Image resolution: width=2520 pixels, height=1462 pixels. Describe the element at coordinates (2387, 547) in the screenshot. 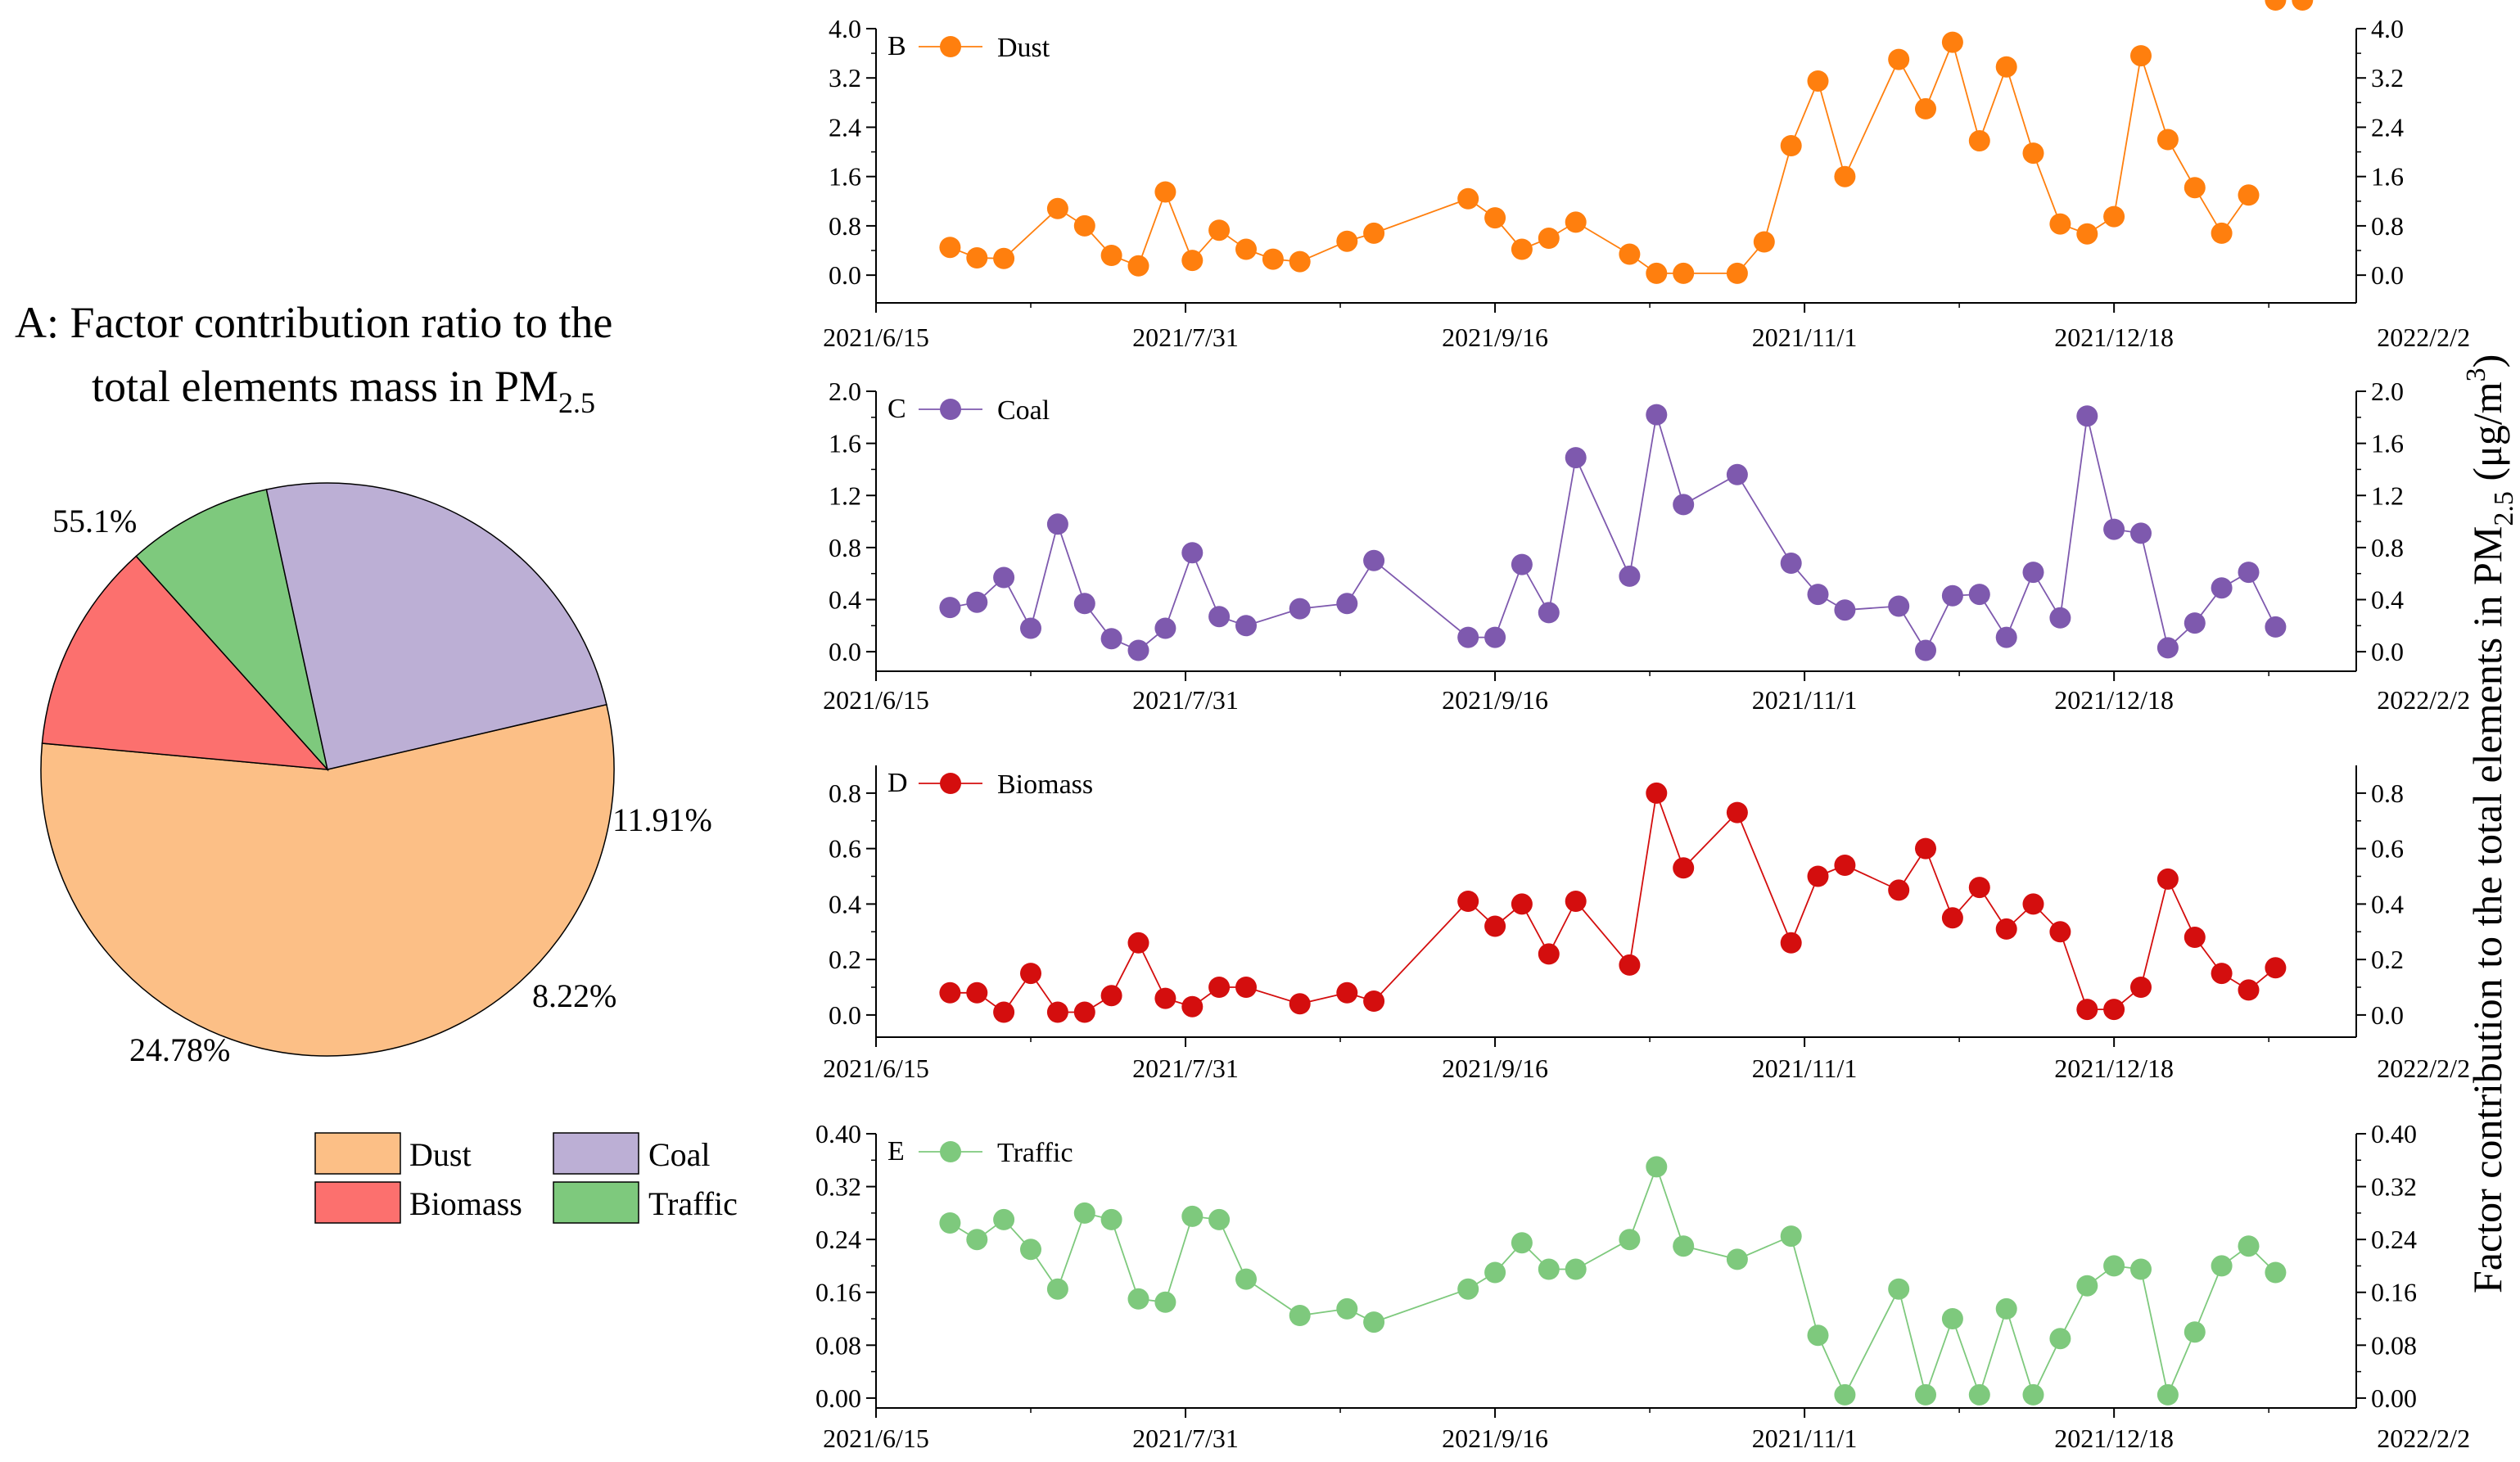

I see `panel-c-ytick-label-right: 0.8` at that location.